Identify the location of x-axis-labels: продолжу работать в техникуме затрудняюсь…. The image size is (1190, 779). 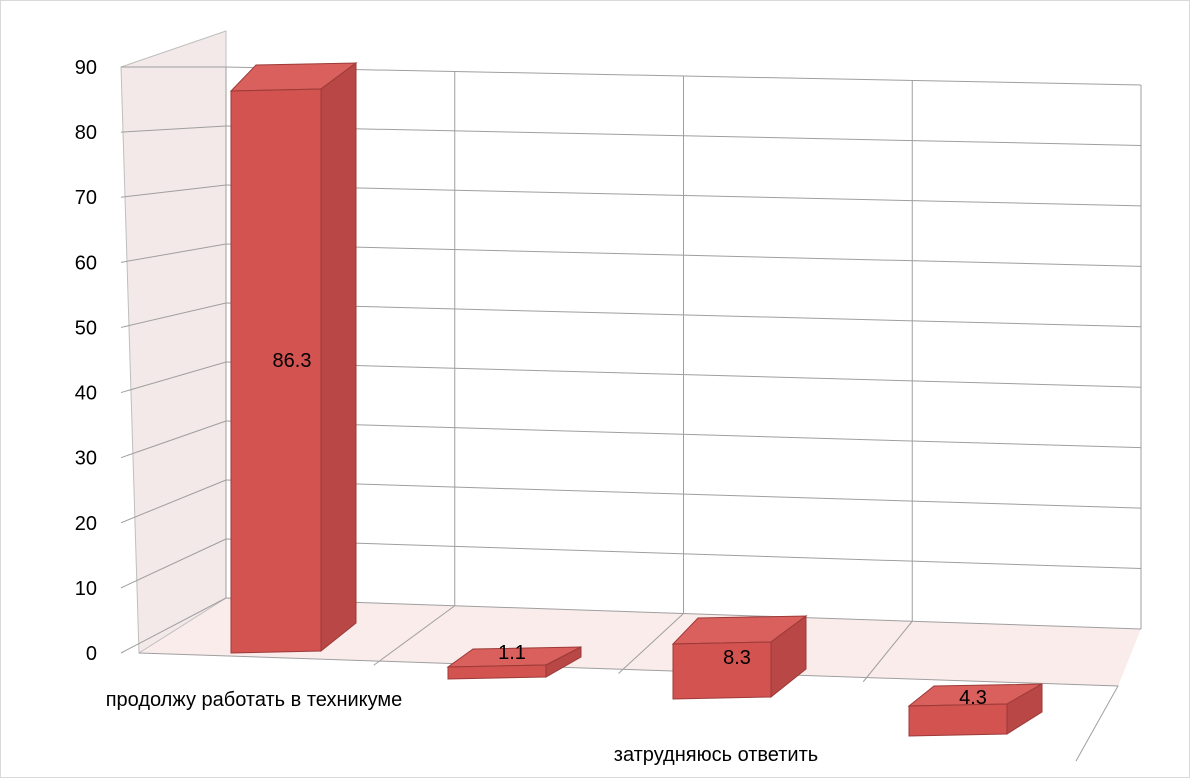
(462, 727).